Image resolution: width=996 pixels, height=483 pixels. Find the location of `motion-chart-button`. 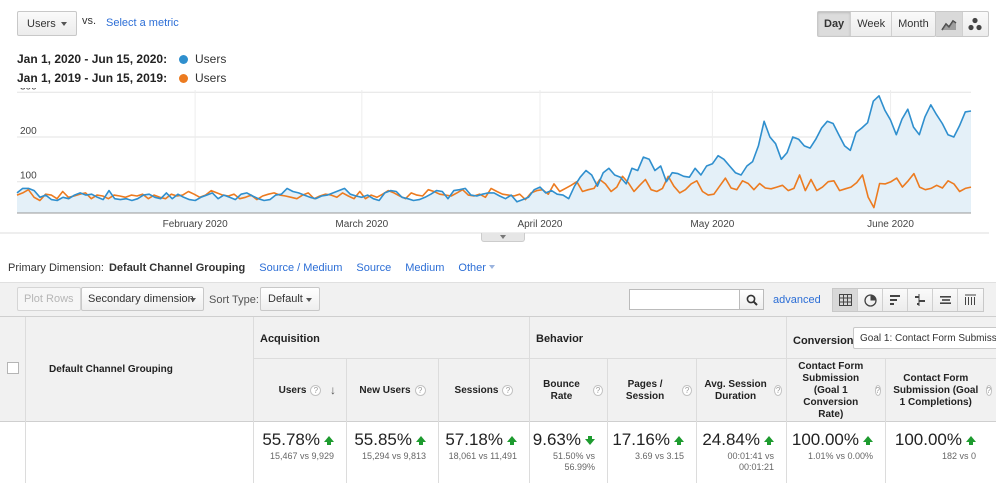

motion-chart-button is located at coordinates (976, 24).